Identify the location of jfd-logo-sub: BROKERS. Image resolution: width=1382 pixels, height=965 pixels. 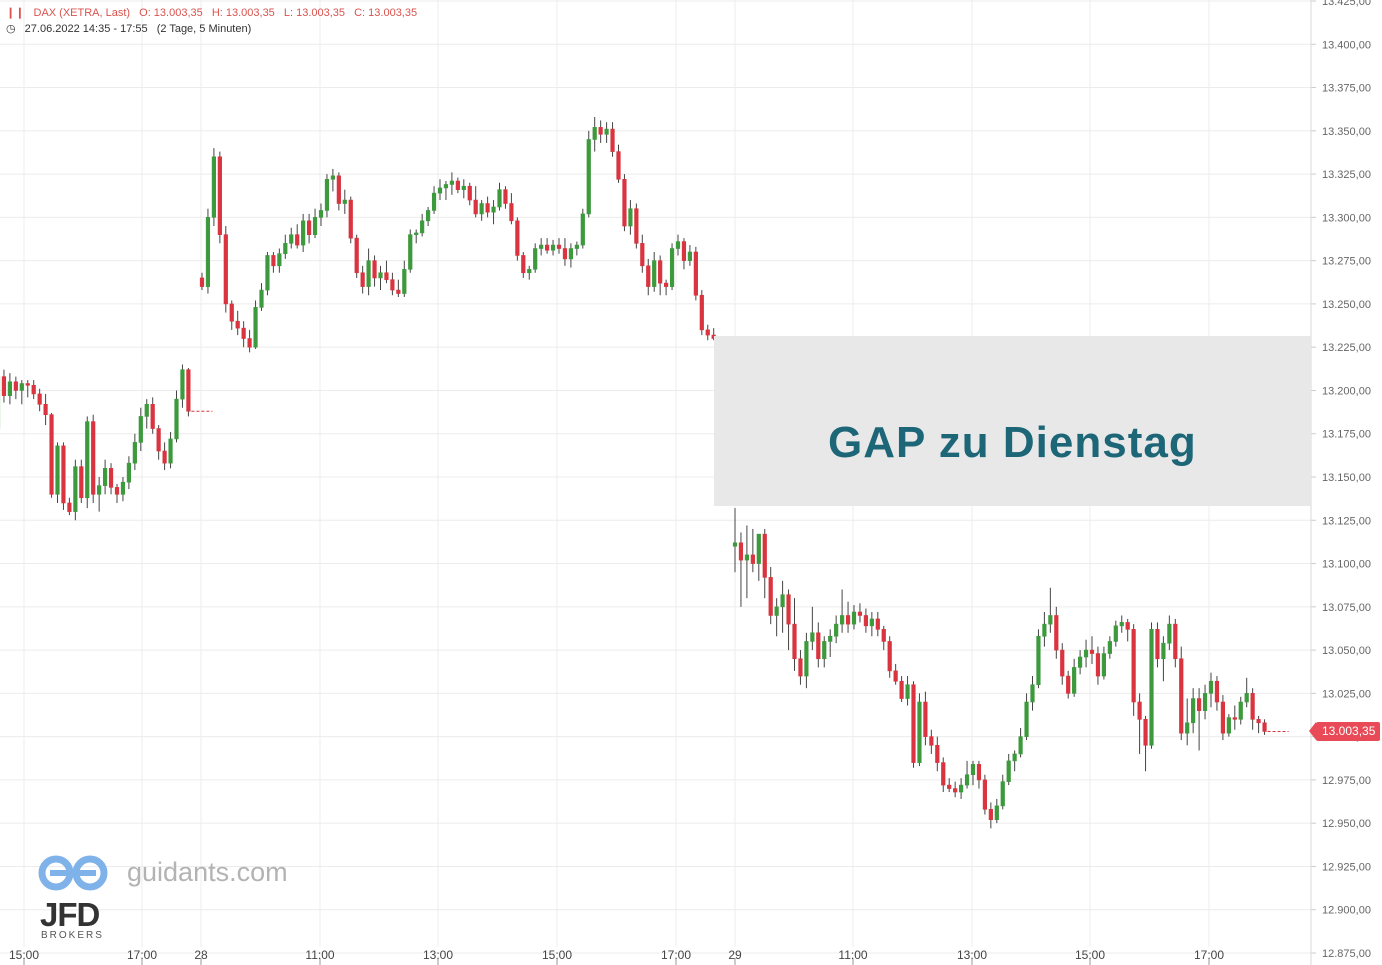
(72, 935).